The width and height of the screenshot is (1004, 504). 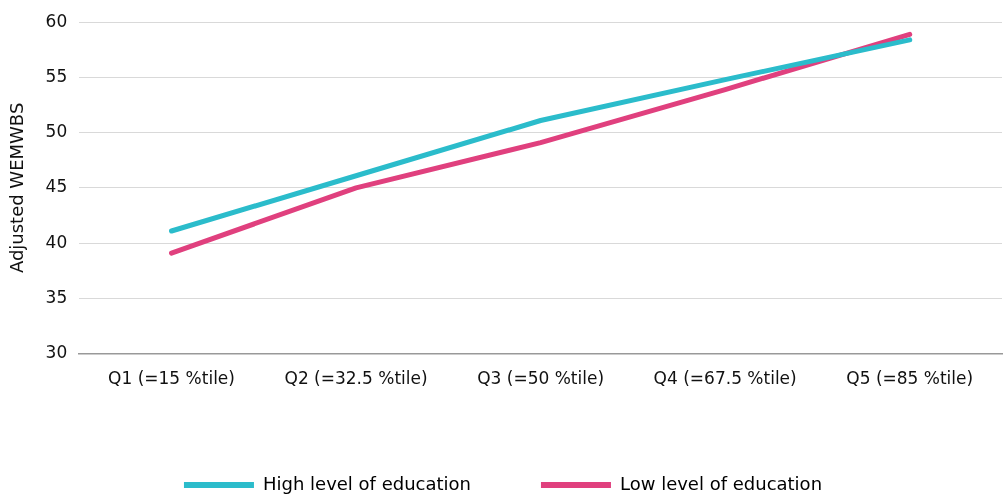 What do you see at coordinates (17, 188) in the screenshot?
I see `y-axis-title: Adjusted WEMWBS` at bounding box center [17, 188].